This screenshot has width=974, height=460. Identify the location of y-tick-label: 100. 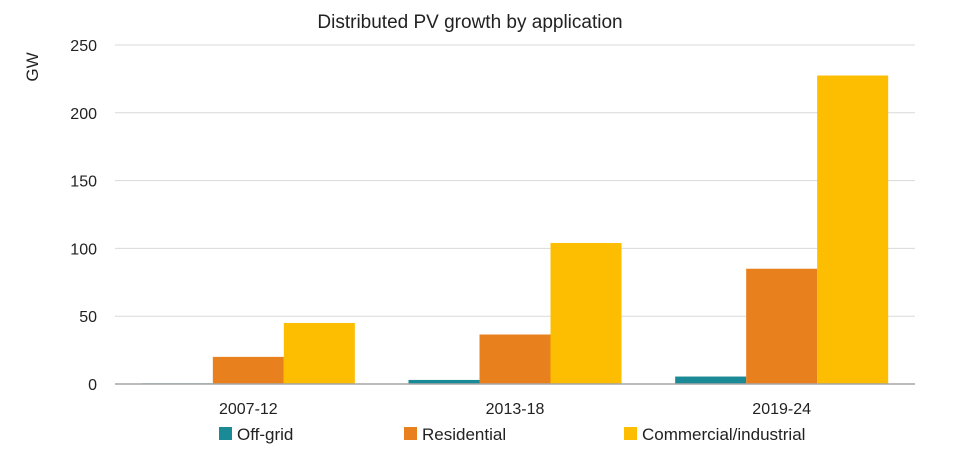
(83, 249).